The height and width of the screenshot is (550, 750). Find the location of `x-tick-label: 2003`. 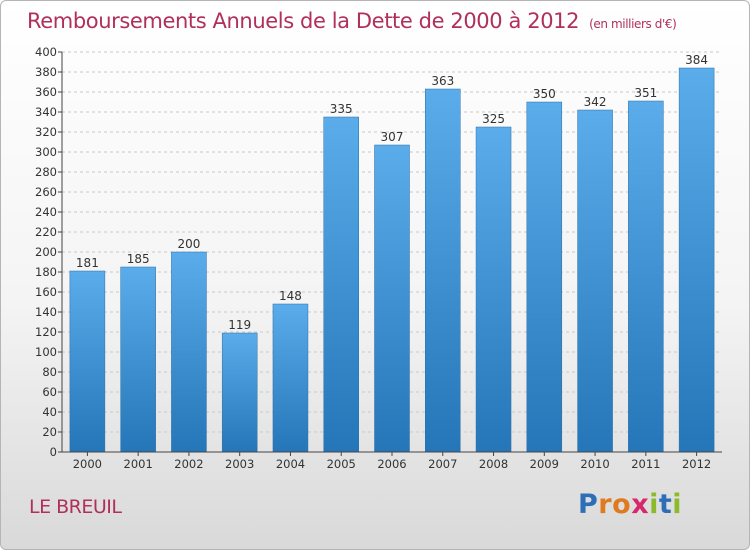

x-tick-label: 2003 is located at coordinates (239, 464).